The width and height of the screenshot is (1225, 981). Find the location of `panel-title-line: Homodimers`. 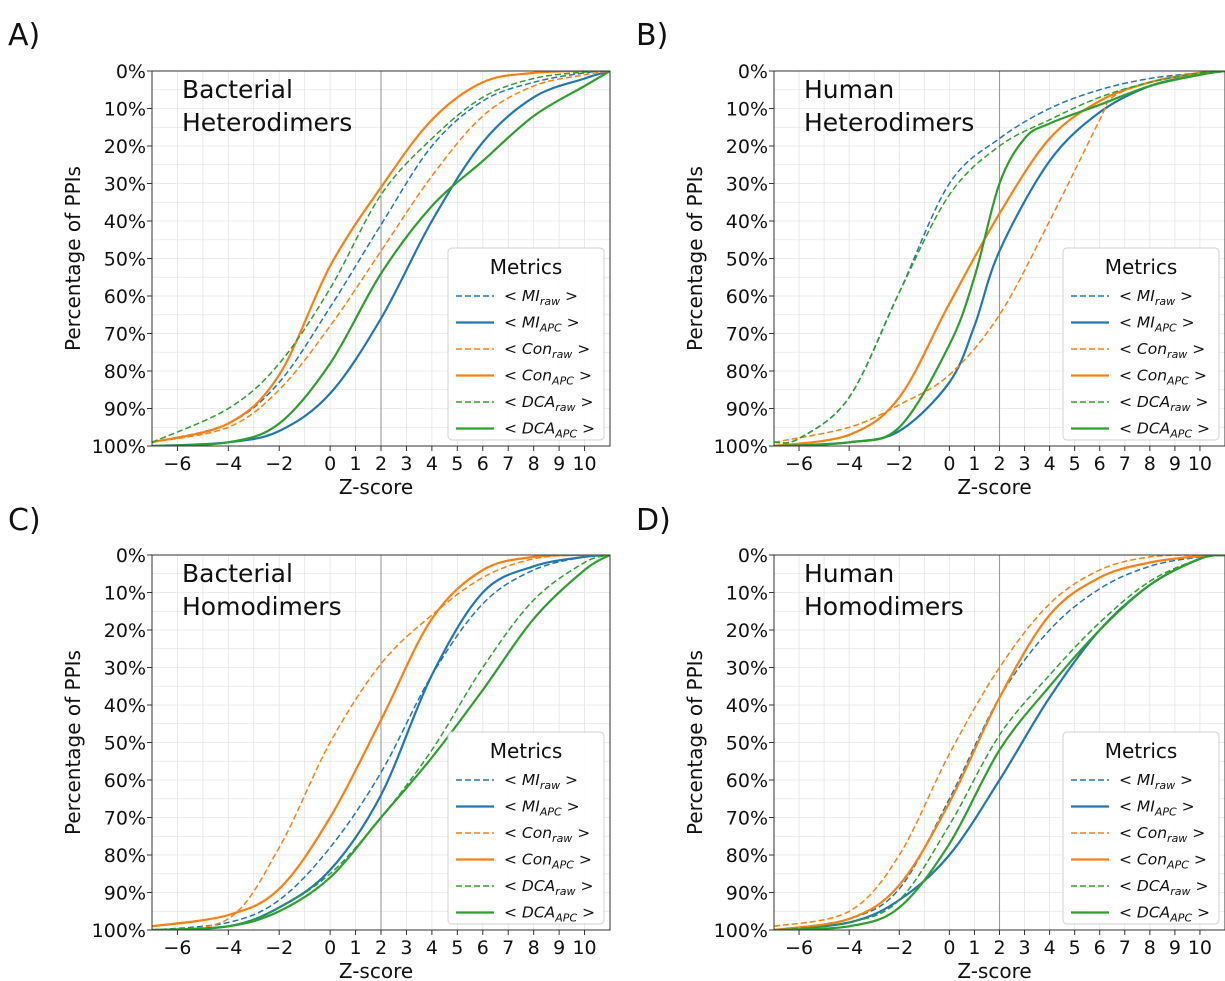

panel-title-line: Homodimers is located at coordinates (262, 606).